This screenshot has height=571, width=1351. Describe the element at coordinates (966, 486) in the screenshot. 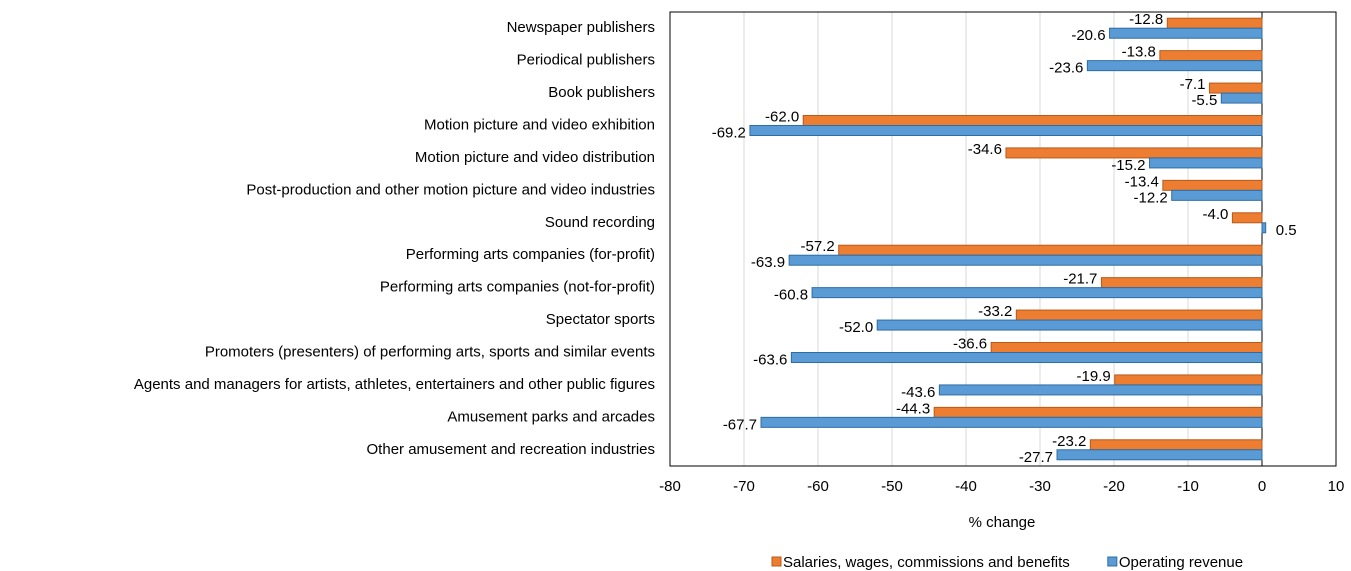

I see `x-tick-label: -40` at that location.